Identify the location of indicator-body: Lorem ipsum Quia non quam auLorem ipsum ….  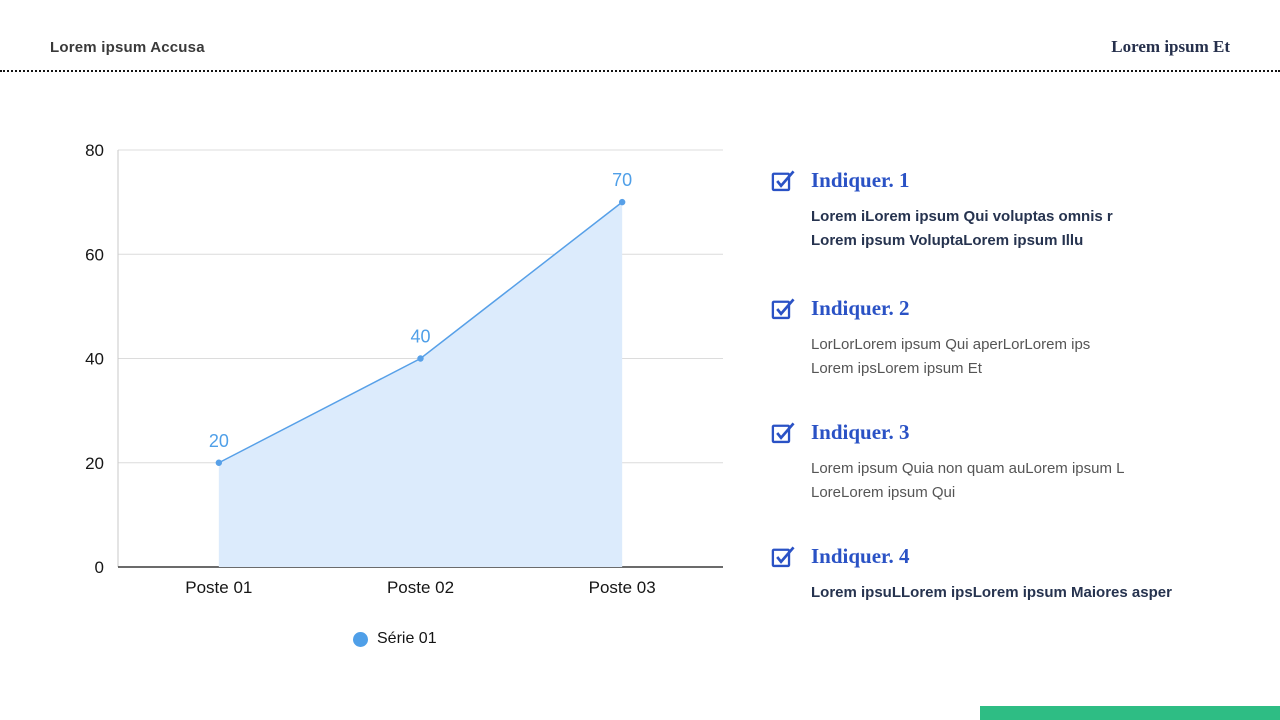
(968, 480).